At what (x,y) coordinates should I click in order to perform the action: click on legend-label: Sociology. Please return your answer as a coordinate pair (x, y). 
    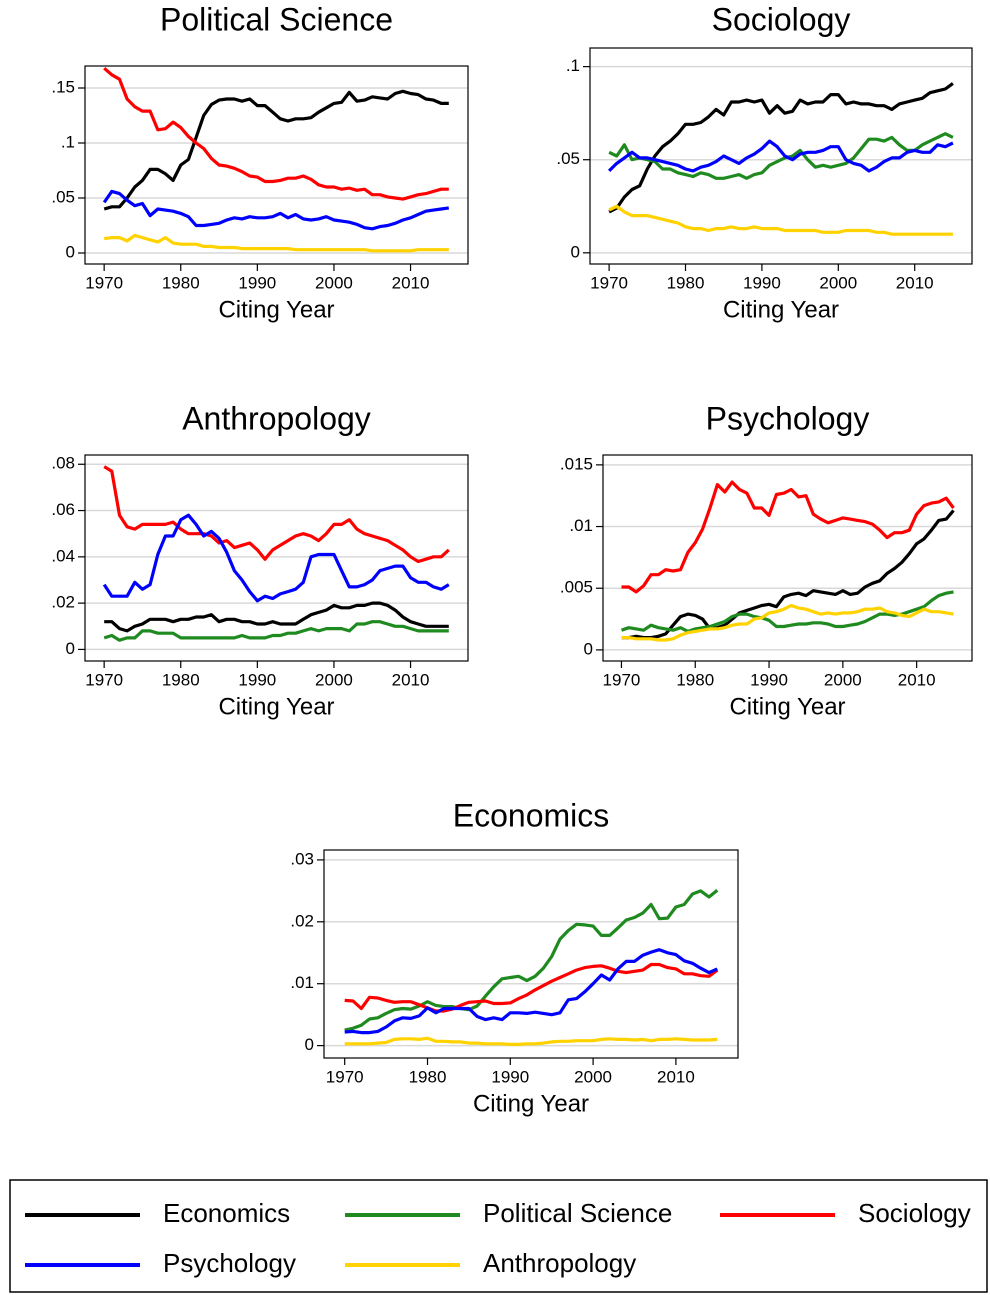
    Looking at the image, I should click on (914, 1213).